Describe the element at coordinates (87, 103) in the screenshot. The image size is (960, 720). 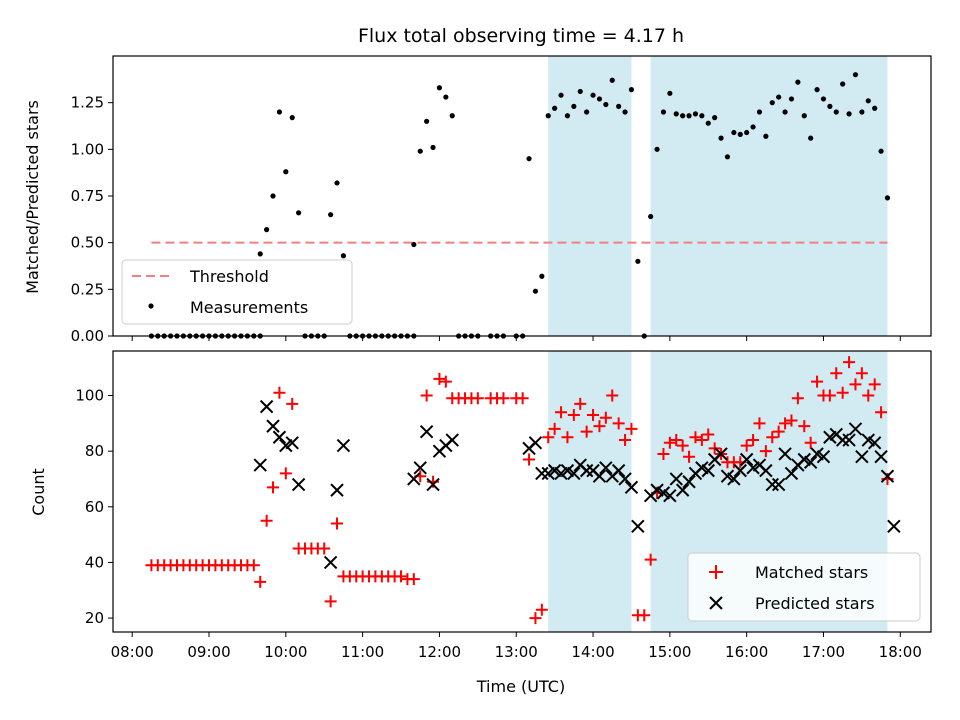
I see `top-y-tick-label: 1.25` at that location.